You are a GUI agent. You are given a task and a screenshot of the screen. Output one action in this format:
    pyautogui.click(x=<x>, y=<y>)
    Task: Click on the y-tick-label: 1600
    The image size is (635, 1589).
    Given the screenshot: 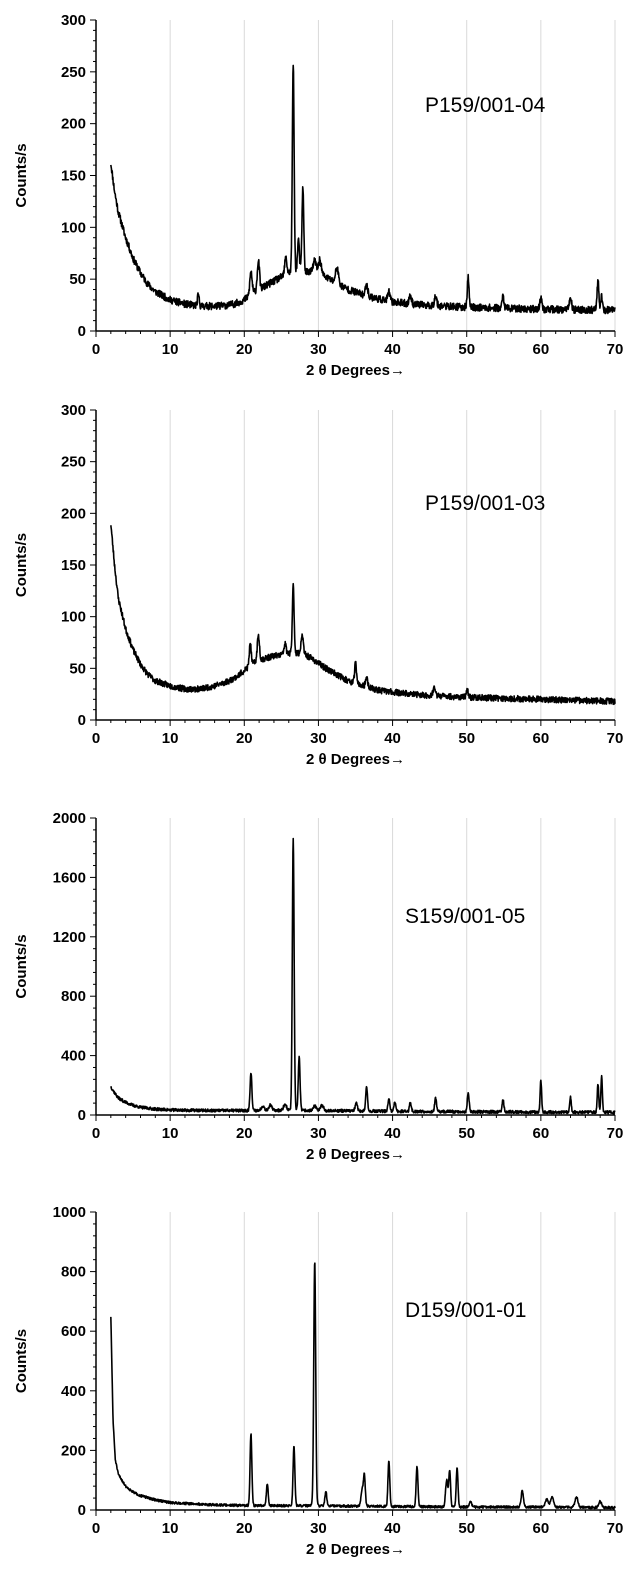 What is the action you would take?
    pyautogui.click(x=69, y=877)
    